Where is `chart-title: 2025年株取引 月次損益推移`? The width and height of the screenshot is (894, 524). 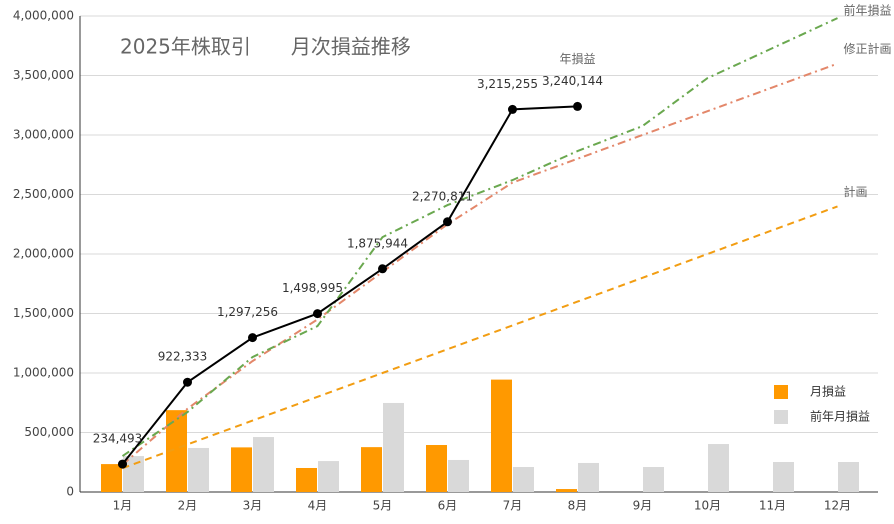 chart-title: 2025年株取引 月次損益推移 is located at coordinates (265, 47).